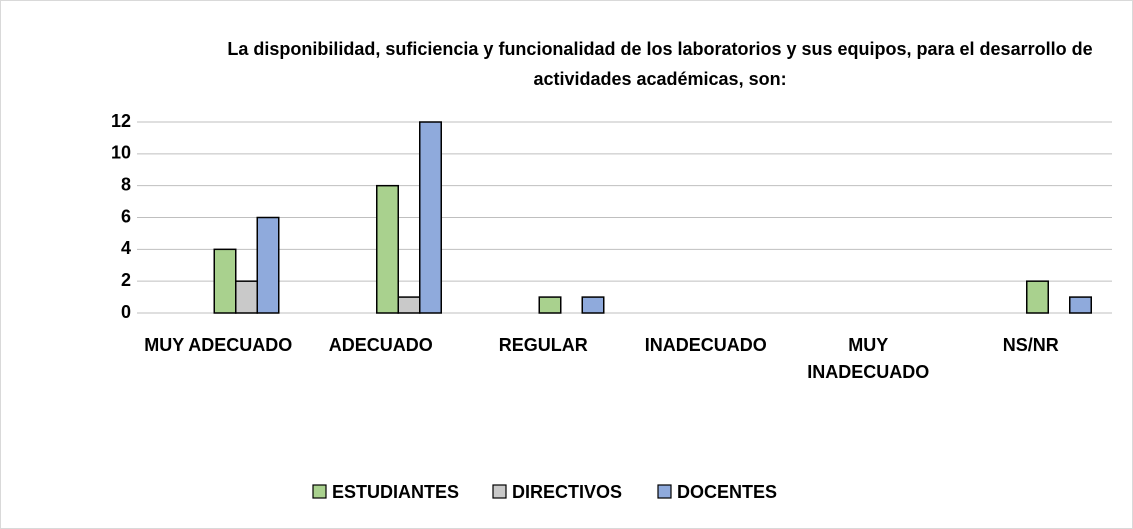 This screenshot has height=529, width=1133. I want to click on y-tick-label: 8, so click(126, 184).